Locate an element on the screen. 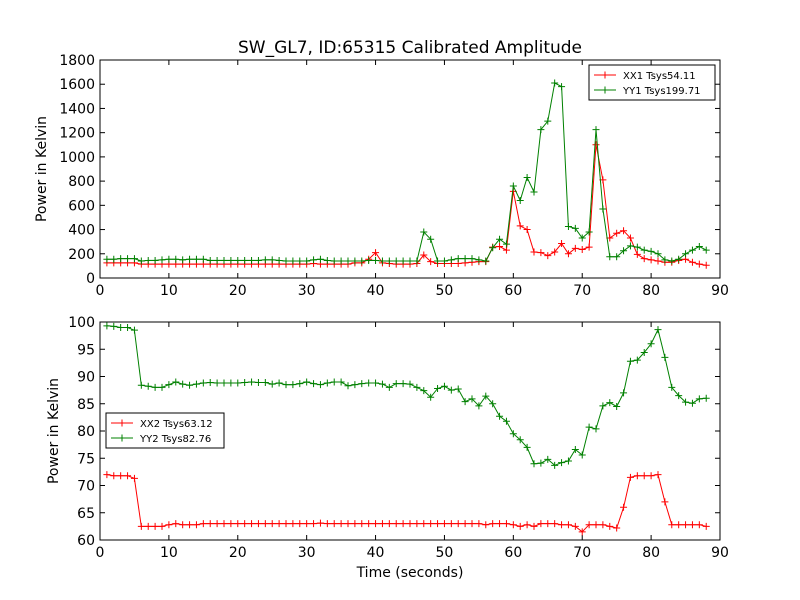  y-tick-label: 80 is located at coordinates (86, 432).